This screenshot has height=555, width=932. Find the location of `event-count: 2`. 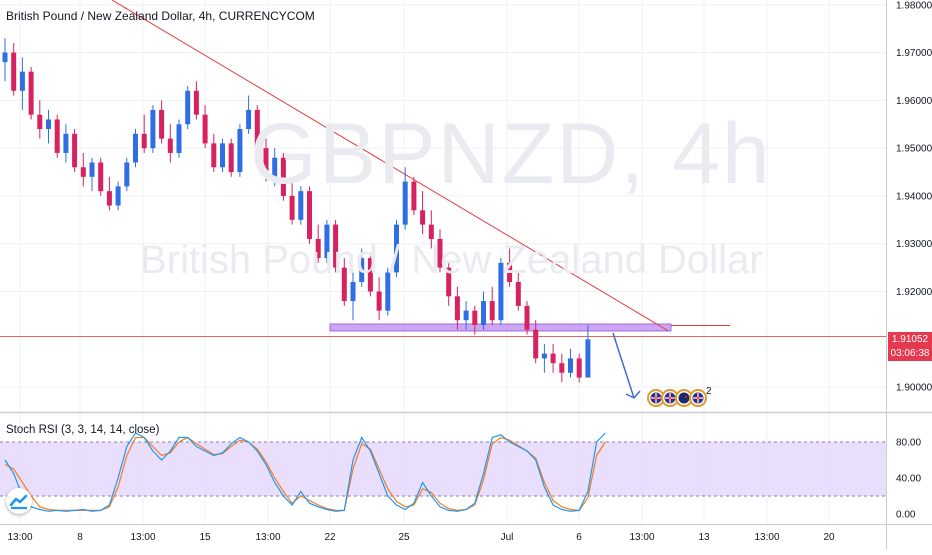

event-count: 2 is located at coordinates (709, 391).